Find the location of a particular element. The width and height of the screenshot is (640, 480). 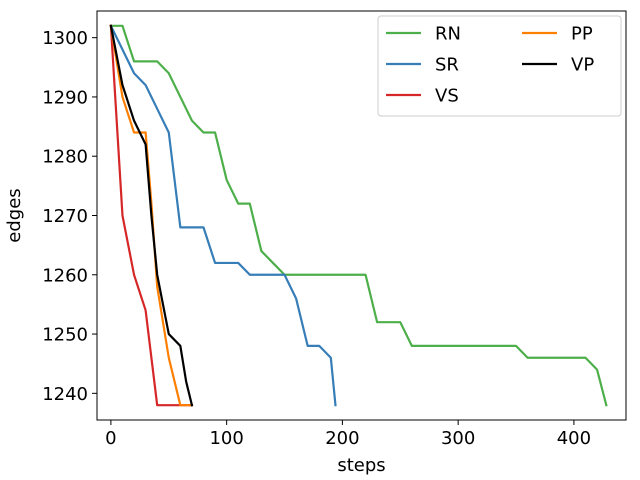

legend-label-vs: VS is located at coordinates (447, 96).